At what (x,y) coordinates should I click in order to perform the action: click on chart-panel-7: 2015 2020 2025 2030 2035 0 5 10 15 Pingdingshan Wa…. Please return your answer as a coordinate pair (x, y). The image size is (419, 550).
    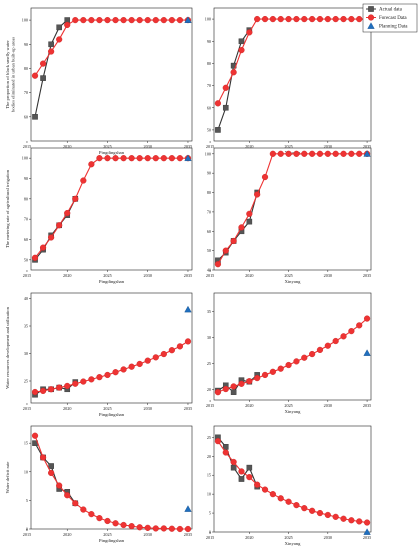
    Looking at the image, I should click on (99, 484).